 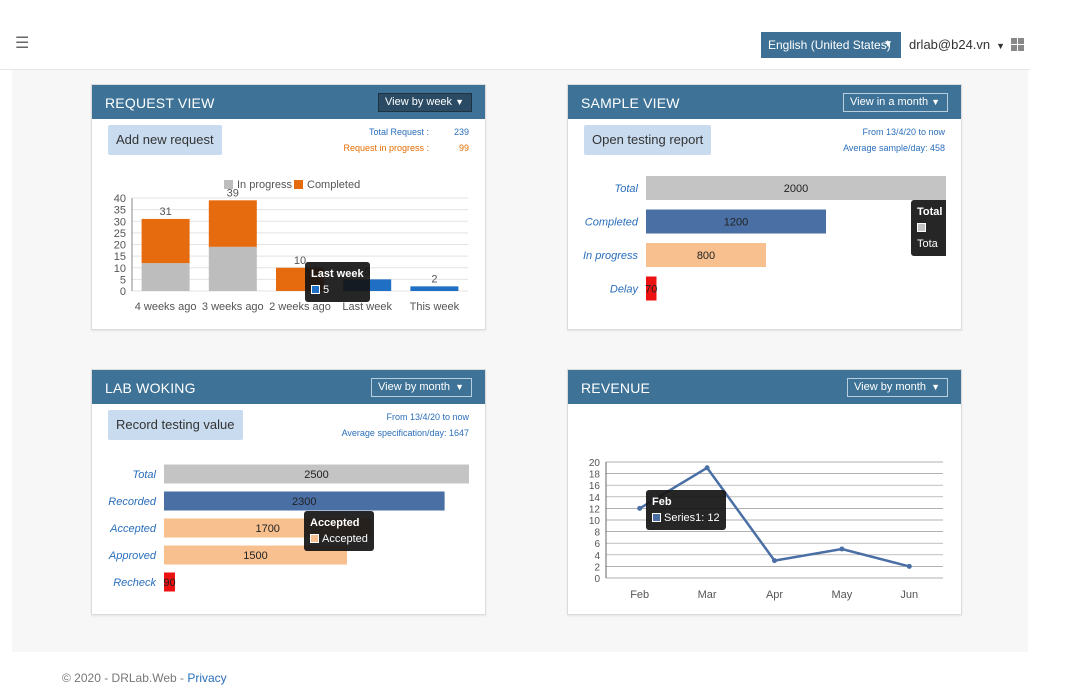 I want to click on legend-label: In progress, so click(x=265, y=185).